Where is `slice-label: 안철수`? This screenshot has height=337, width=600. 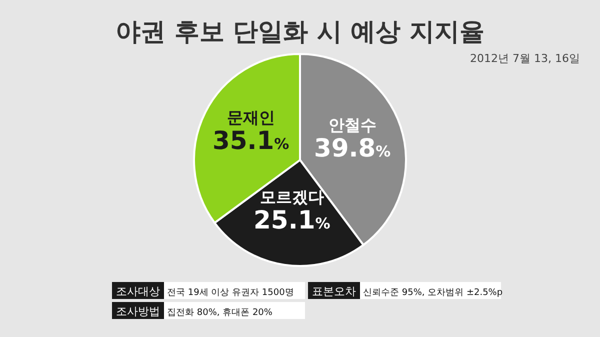 slice-label: 안철수 is located at coordinates (352, 125).